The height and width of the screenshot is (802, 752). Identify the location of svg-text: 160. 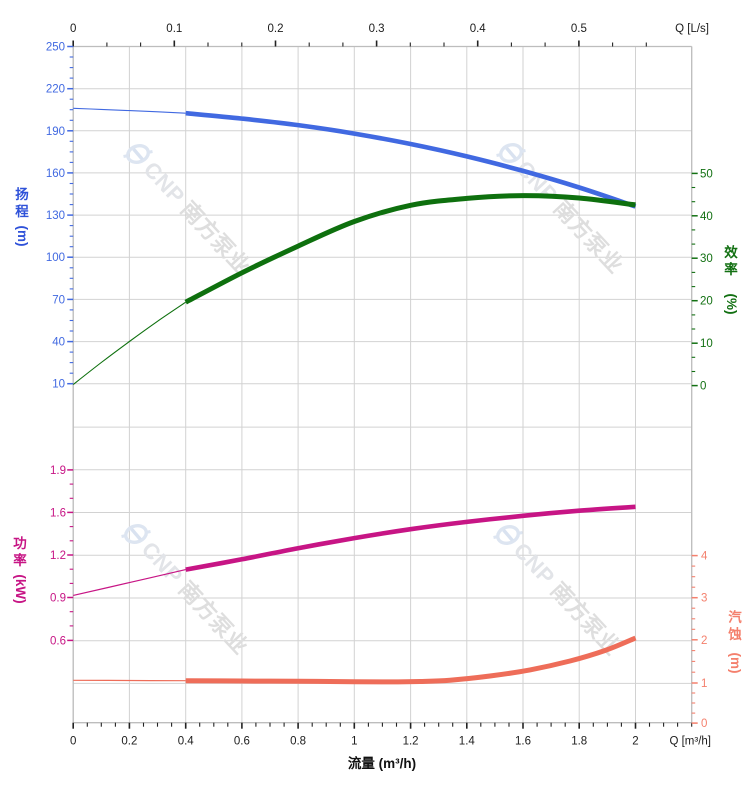
(55, 174).